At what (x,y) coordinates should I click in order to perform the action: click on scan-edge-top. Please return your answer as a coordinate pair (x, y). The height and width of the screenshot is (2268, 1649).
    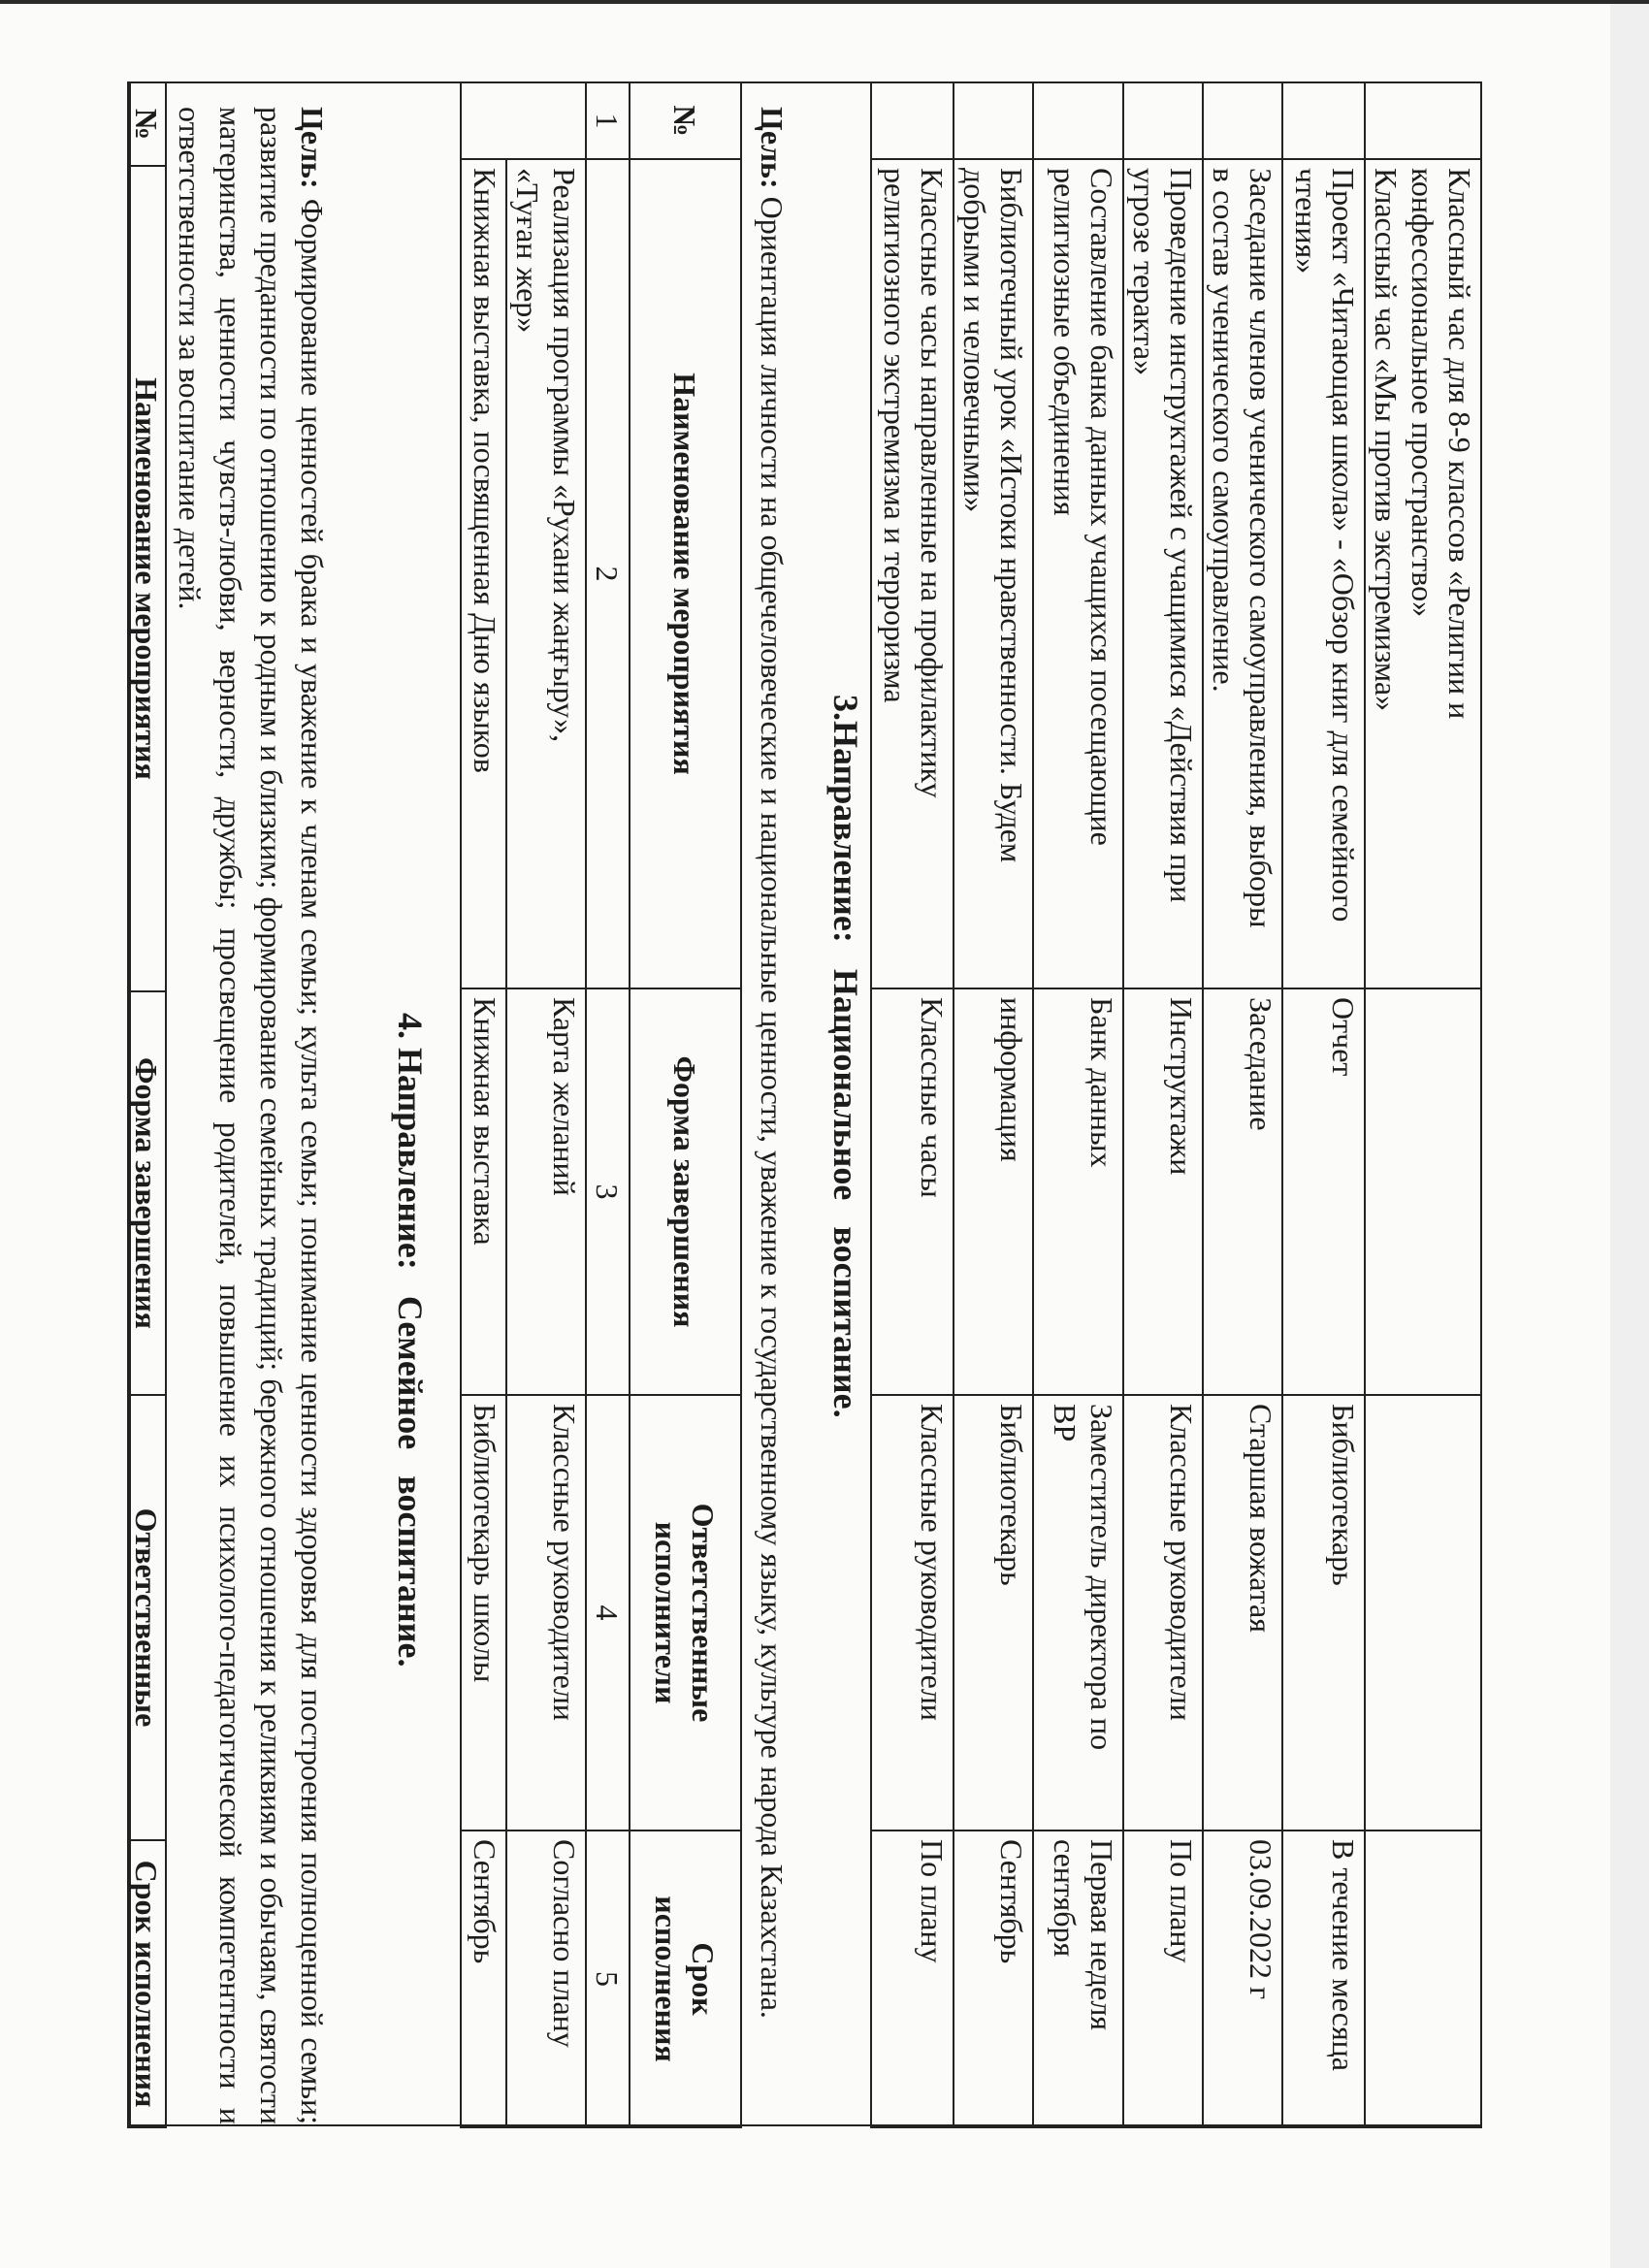
    Looking at the image, I should click on (824, 2).